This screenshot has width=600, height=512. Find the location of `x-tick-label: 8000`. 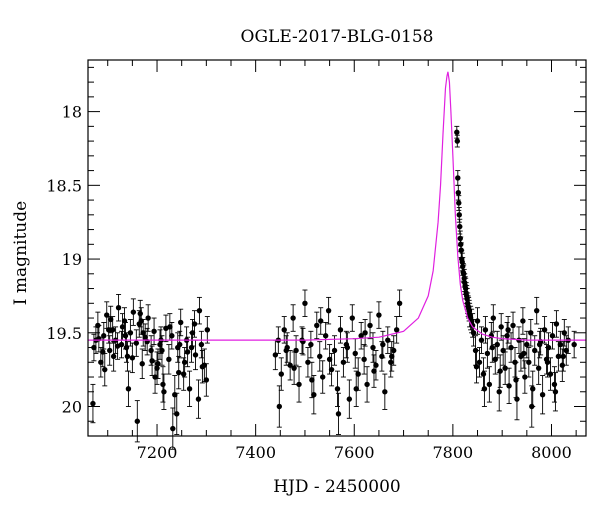

x-tick-label: 8000 is located at coordinates (551, 452).